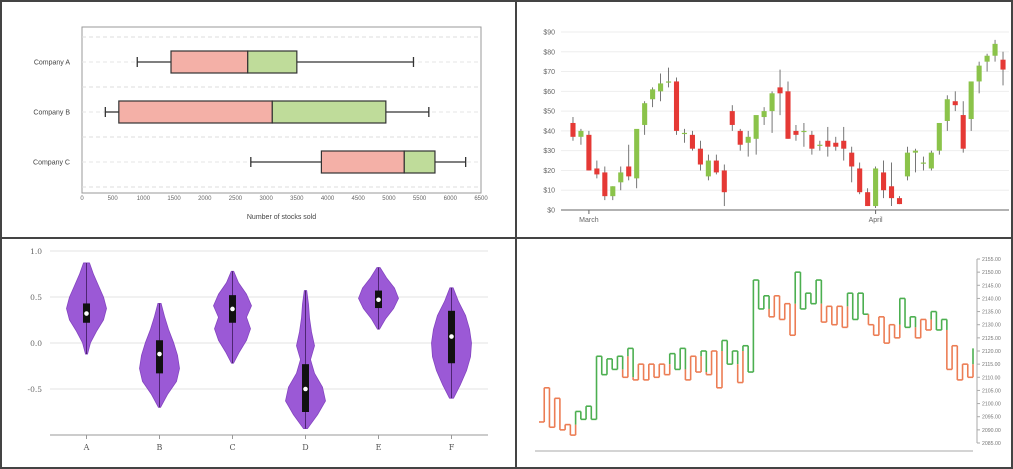 The image size is (1013, 469). What do you see at coordinates (549, 92) in the screenshot?
I see `y-tick-label: $60` at bounding box center [549, 92].